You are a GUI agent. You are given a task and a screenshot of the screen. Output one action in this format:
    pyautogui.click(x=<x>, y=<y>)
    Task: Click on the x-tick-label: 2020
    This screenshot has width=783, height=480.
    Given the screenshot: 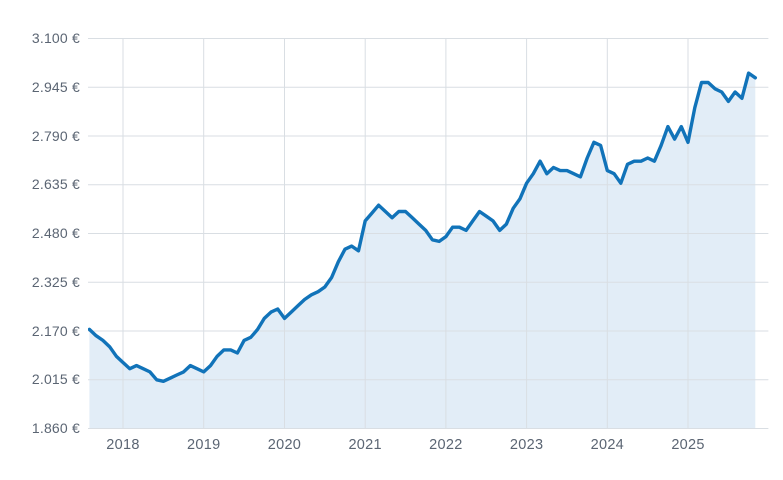 What is the action you would take?
    pyautogui.click(x=284, y=445)
    